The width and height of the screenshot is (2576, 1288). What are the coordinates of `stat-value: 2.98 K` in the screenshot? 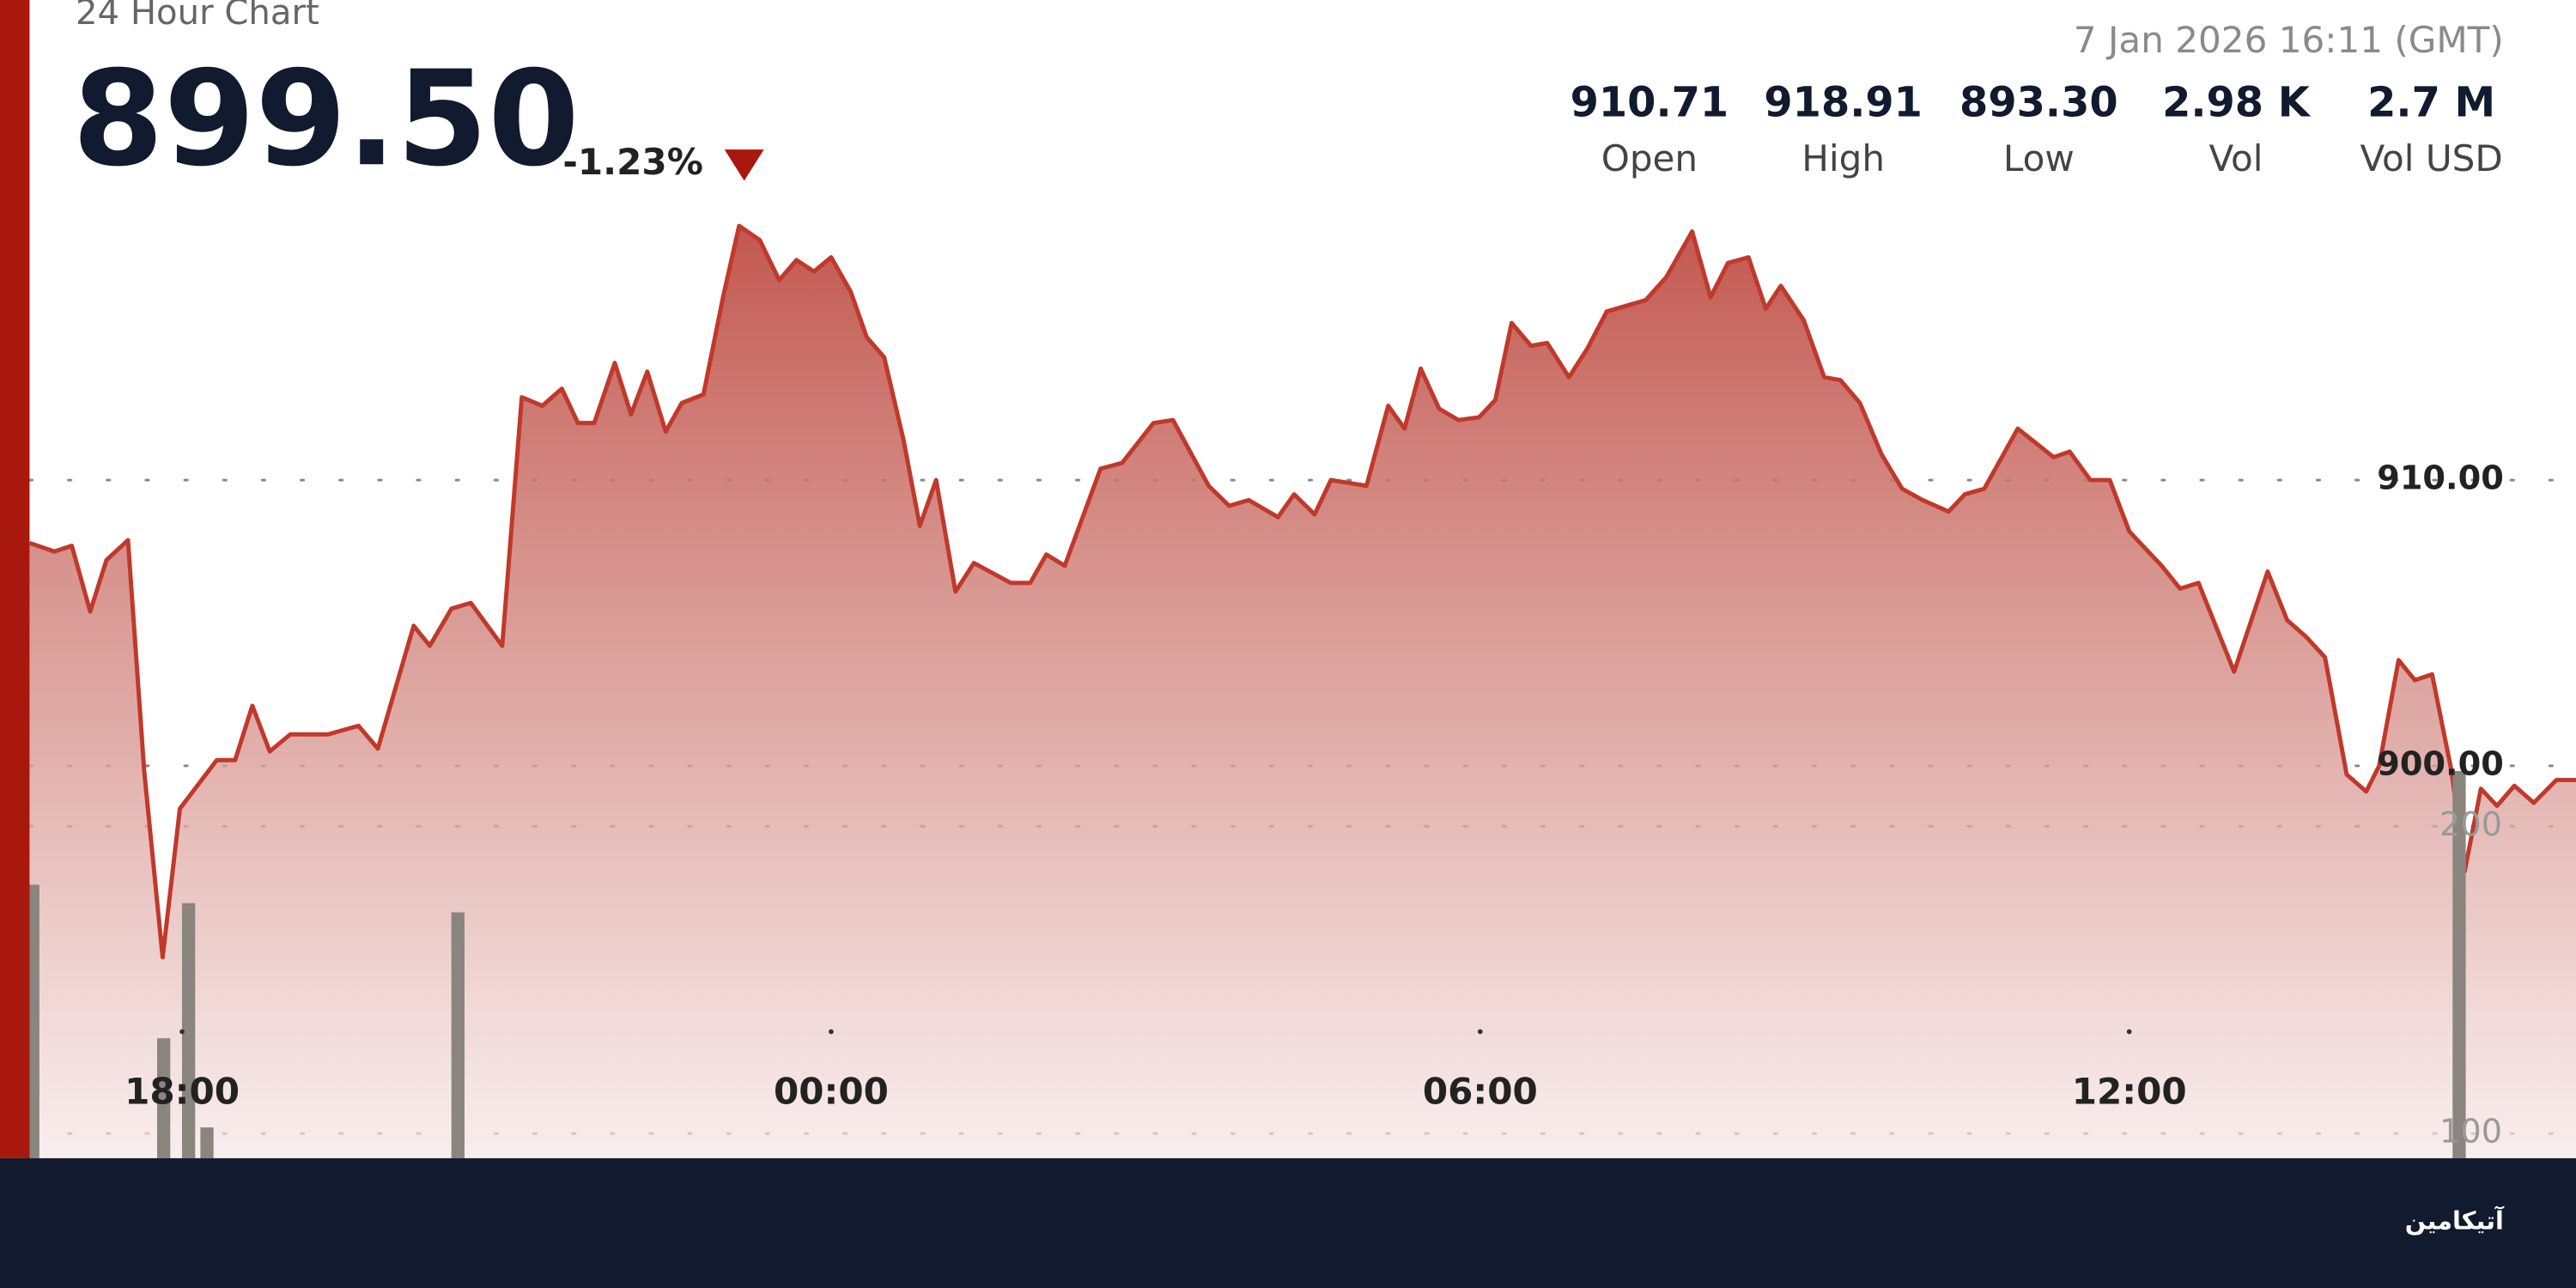 It's located at (2237, 102).